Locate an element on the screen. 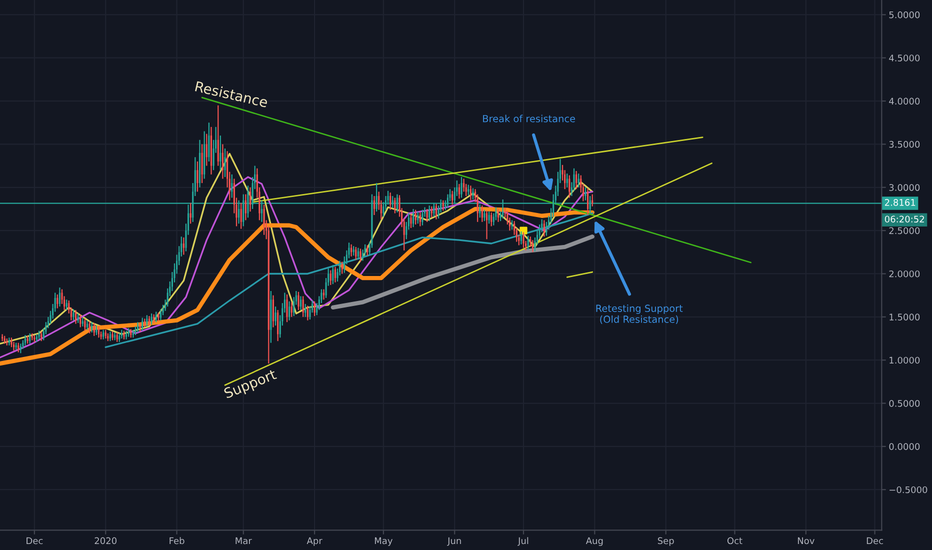 The image size is (932, 550). x-tick-label: Jul is located at coordinates (523, 541).